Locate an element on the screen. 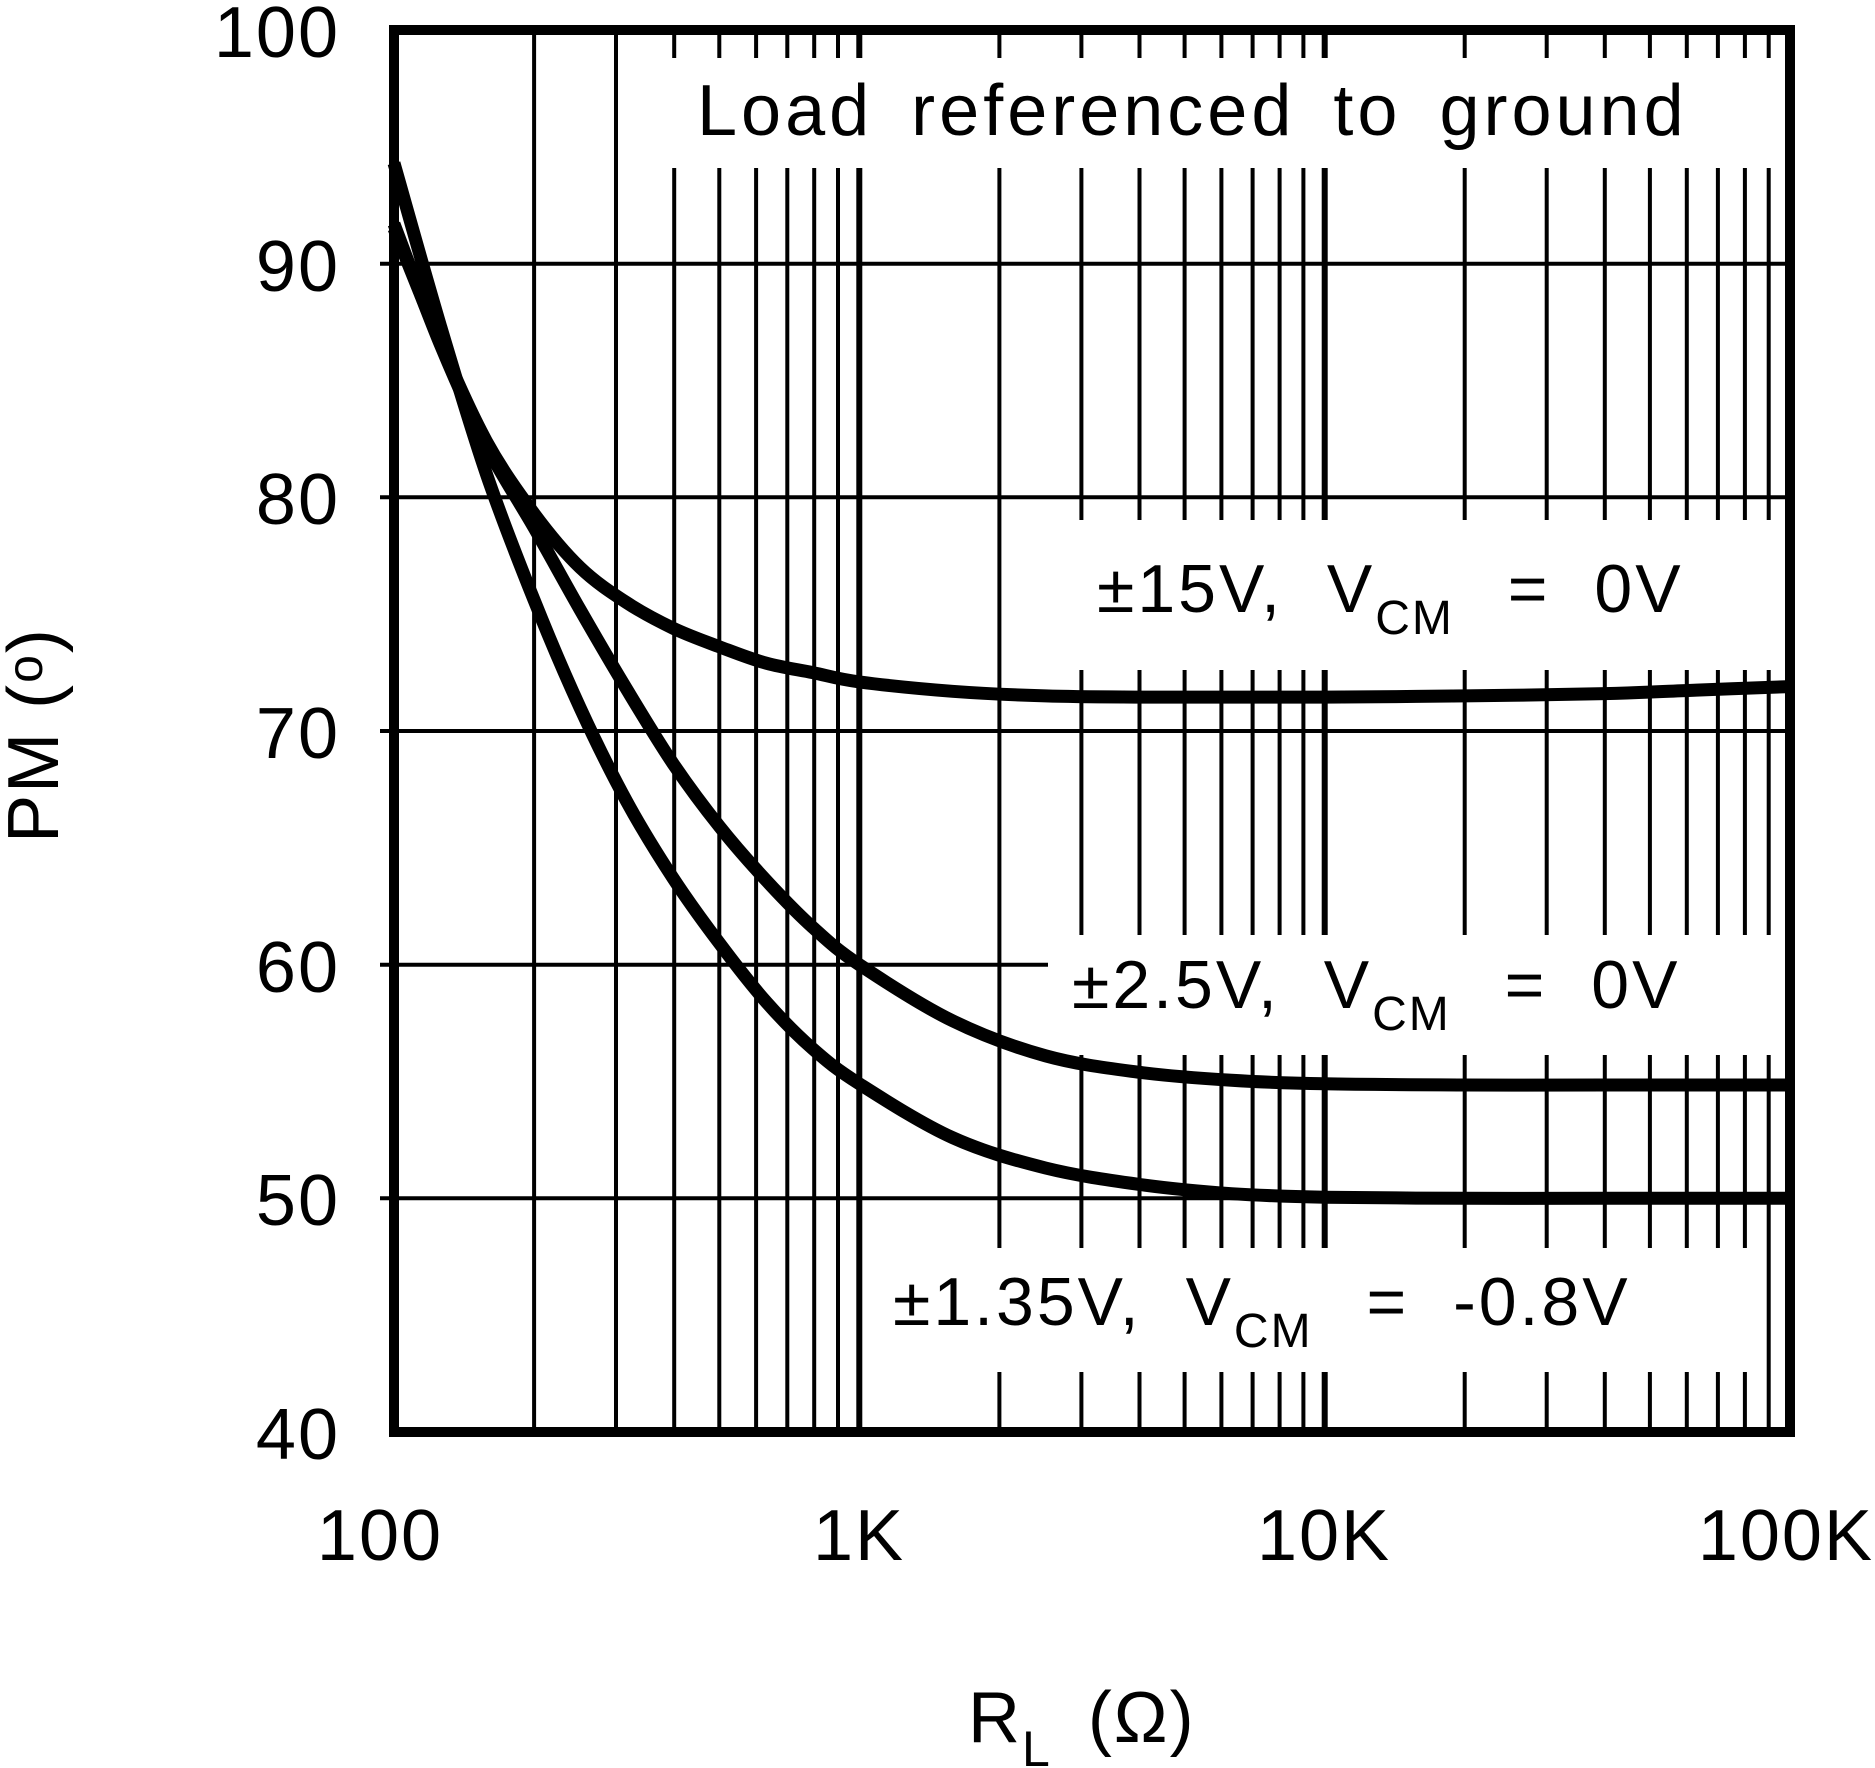  y-tick-50: 50 is located at coordinates (298, 1201).